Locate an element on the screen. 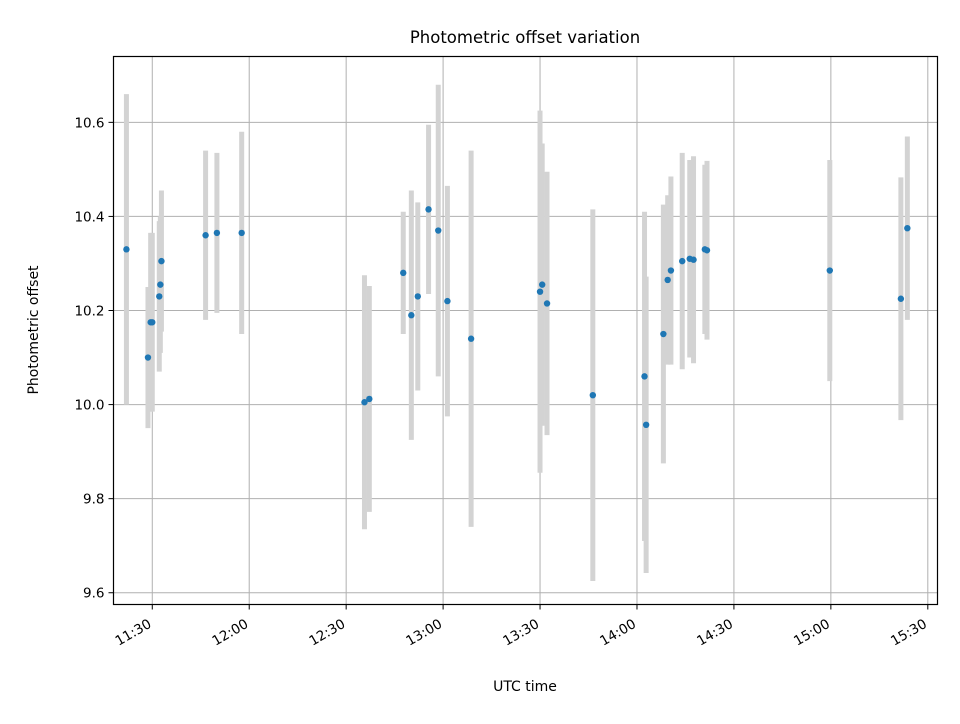  x-axis-label: UTC time is located at coordinates (525, 687).